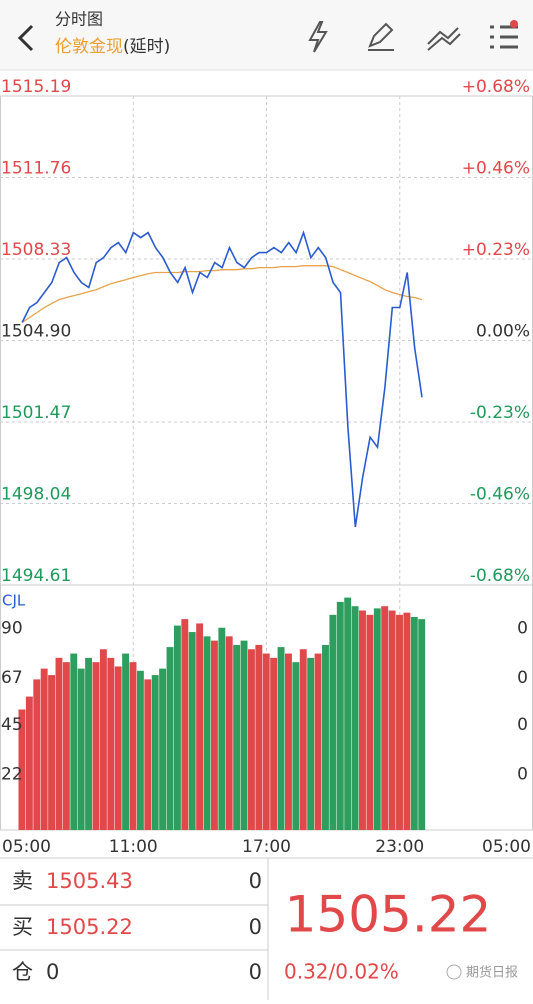 The width and height of the screenshot is (533, 1004). Describe the element at coordinates (36, 495) in the screenshot. I see `y-tick-label: 1498.04` at that location.